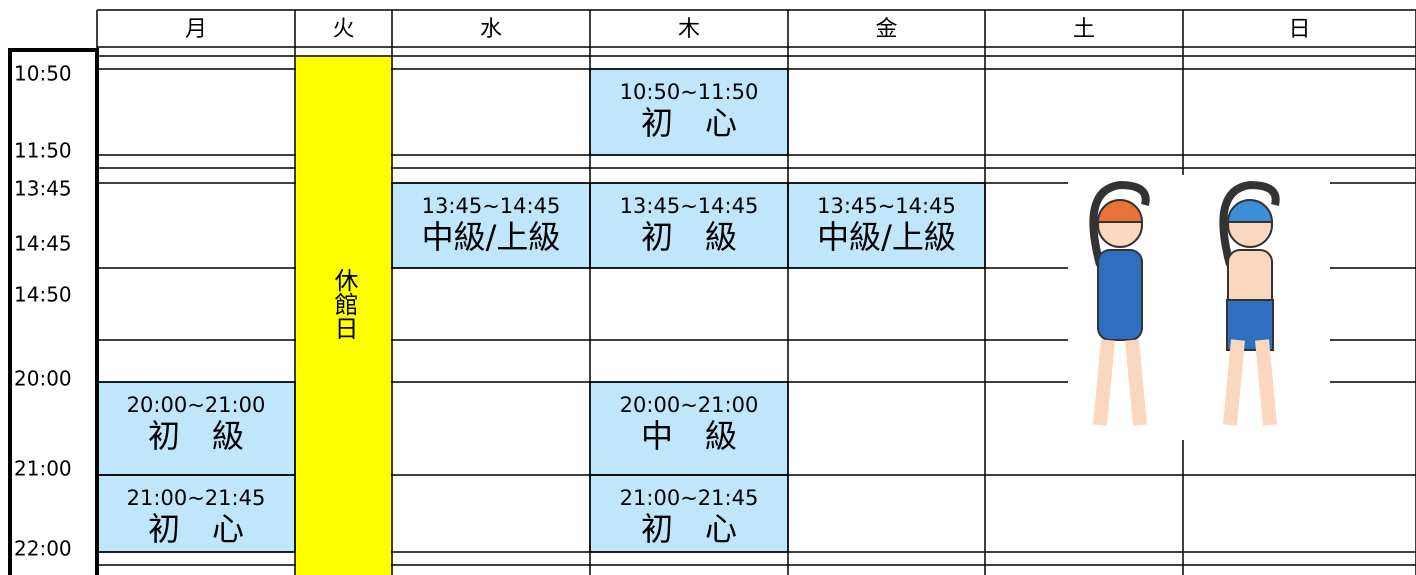 The height and width of the screenshot is (575, 1416). Describe the element at coordinates (43, 74) in the screenshot. I see `time-label: 10:50` at that location.